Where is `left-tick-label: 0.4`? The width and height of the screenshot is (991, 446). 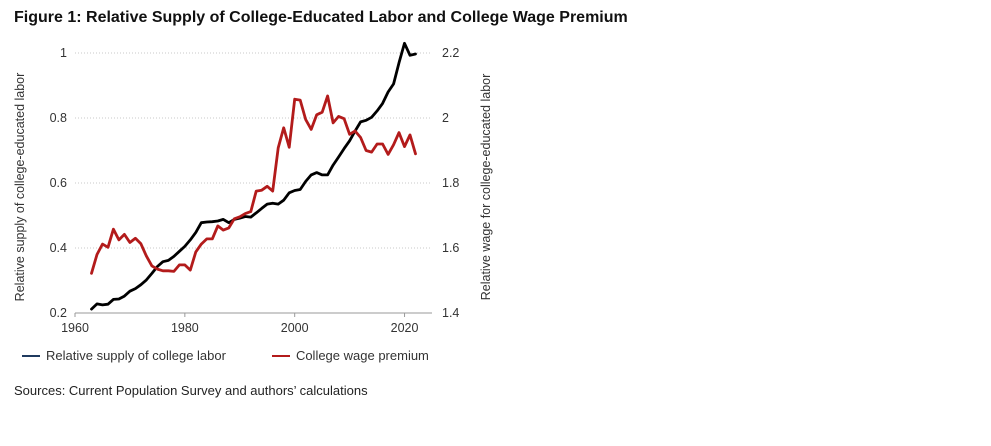 left-tick-label: 0.4 is located at coordinates (58, 248).